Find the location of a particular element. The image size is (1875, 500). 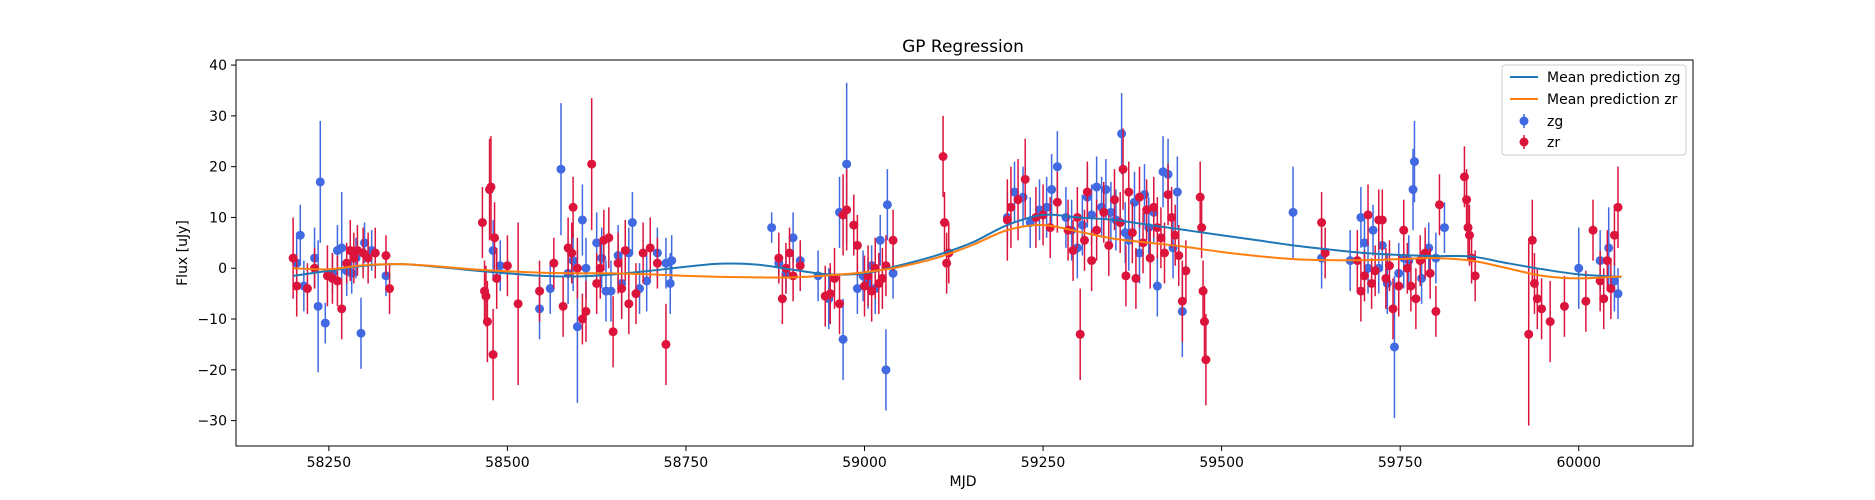

y-tick-label: −10 is located at coordinates (212, 320).